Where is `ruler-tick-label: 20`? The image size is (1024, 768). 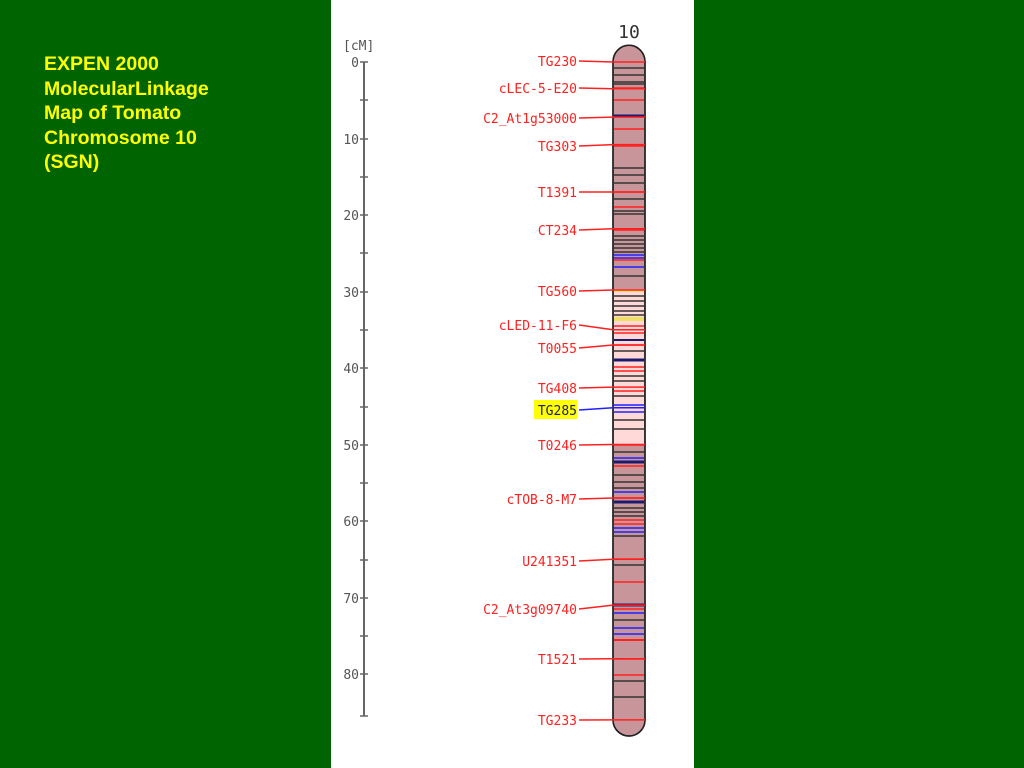
ruler-tick-label: 20 is located at coordinates (351, 216).